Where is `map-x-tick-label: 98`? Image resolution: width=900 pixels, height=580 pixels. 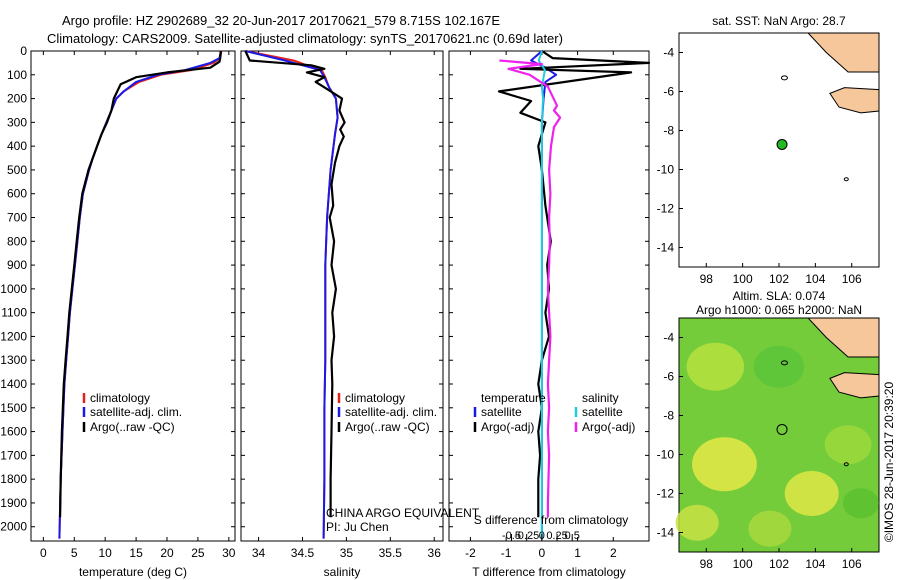
map-x-tick-label: 98 is located at coordinates (707, 279).